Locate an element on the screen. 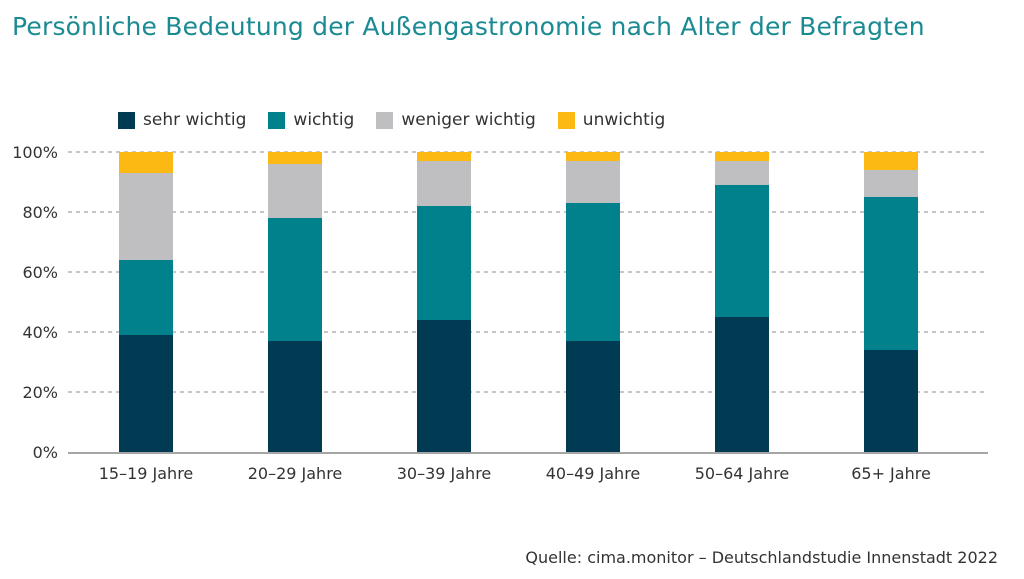 The height and width of the screenshot is (579, 1024). legend-item-wichtig: wichtig is located at coordinates (311, 120).